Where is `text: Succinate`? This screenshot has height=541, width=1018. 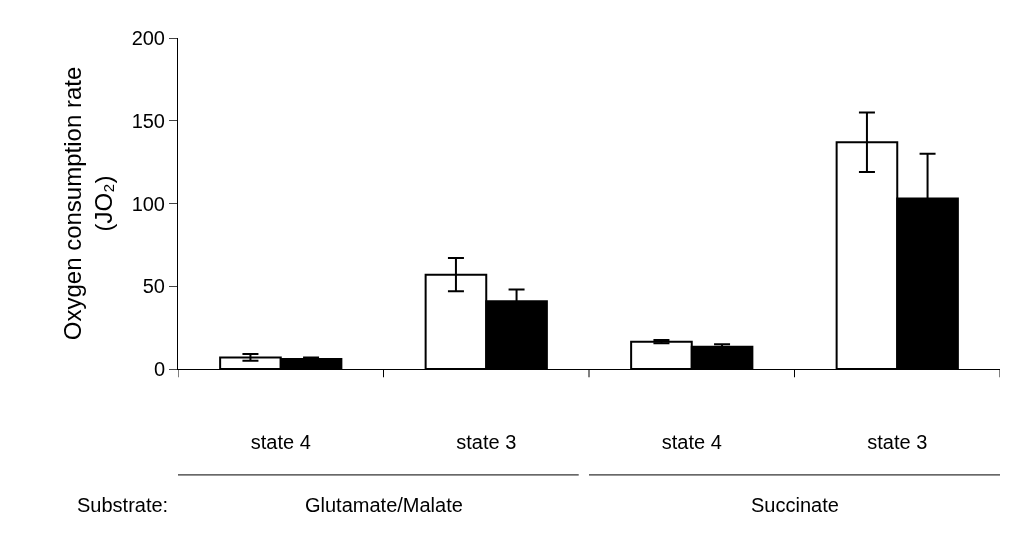 text: Succinate is located at coordinates (795, 505).